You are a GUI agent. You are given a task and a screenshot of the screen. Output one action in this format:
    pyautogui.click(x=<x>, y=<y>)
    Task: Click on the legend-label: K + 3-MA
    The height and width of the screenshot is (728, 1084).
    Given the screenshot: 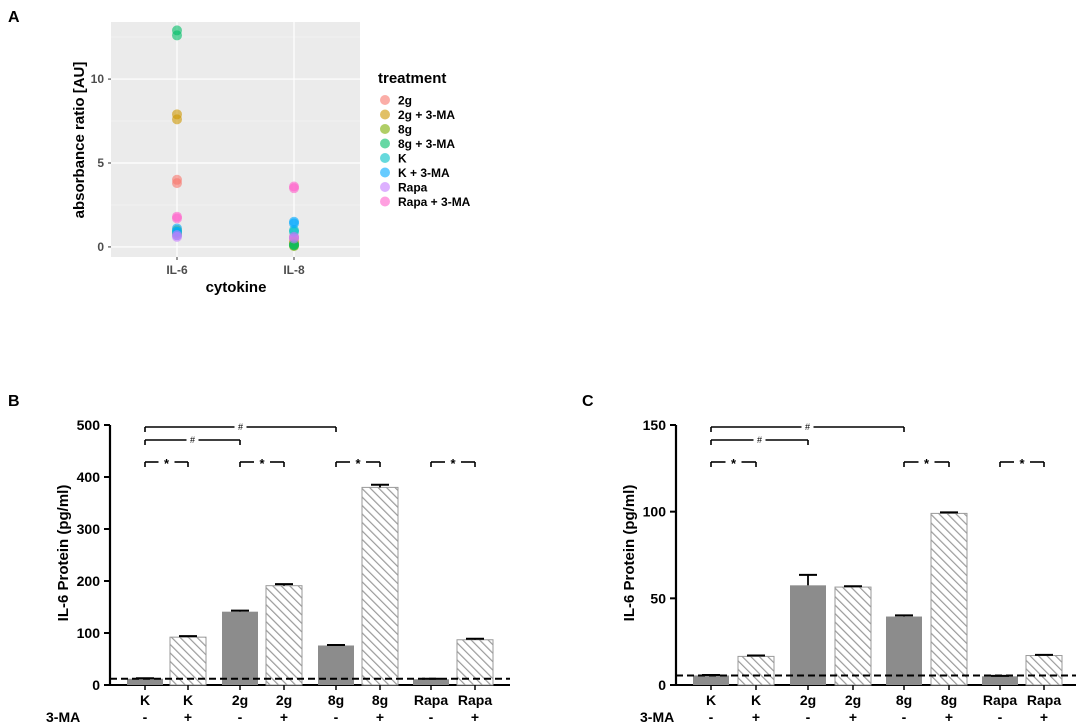 What is the action you would take?
    pyautogui.click(x=424, y=173)
    